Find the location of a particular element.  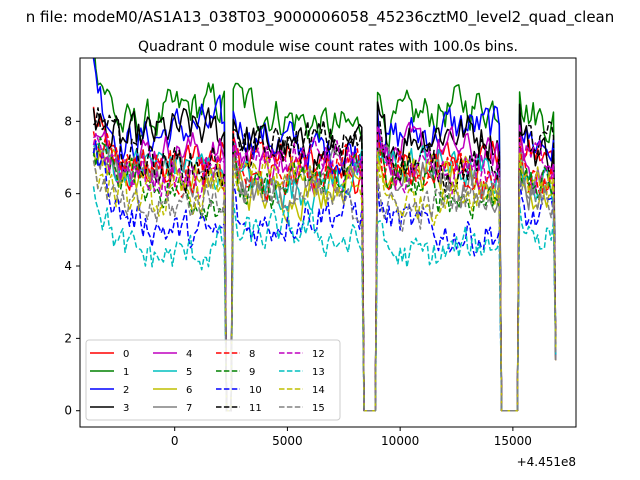

legend-label-14: 14 is located at coordinates (318, 390).